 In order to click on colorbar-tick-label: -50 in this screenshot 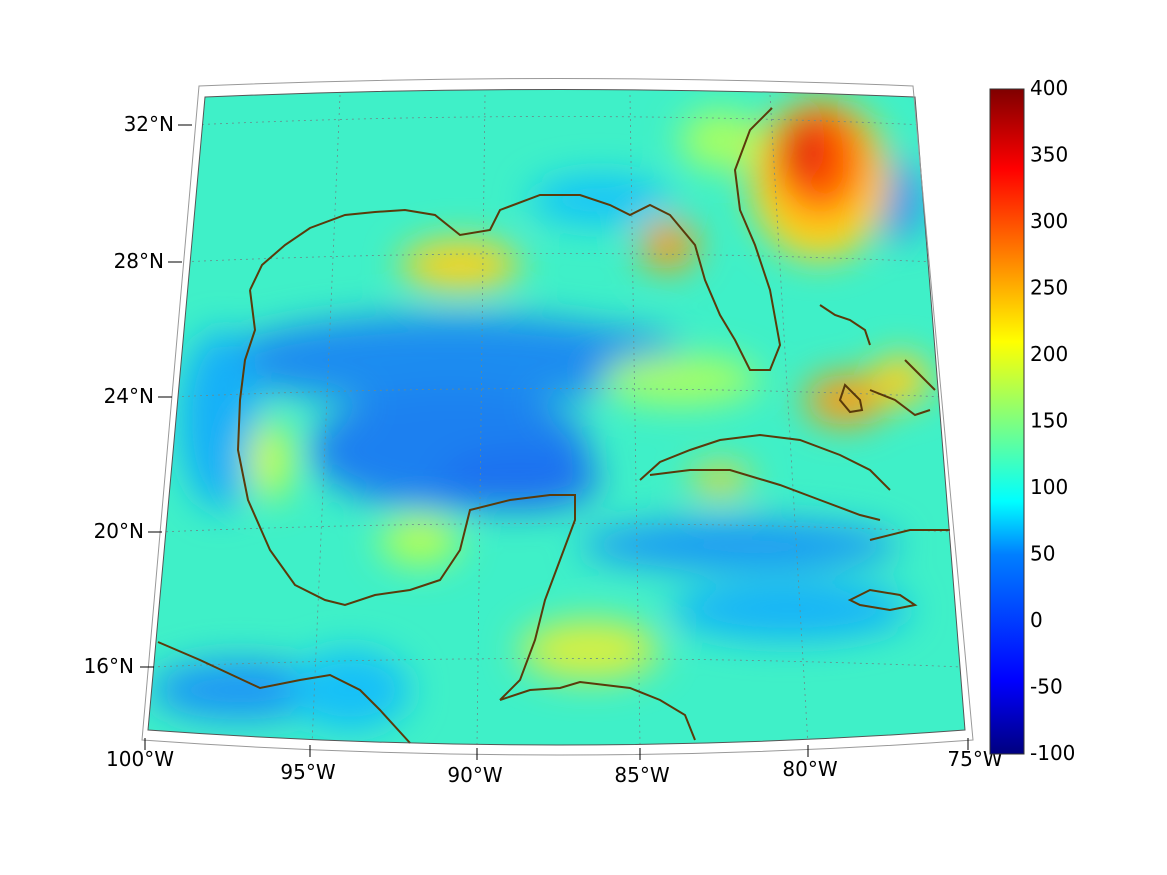, I will do `click(1046, 687)`.